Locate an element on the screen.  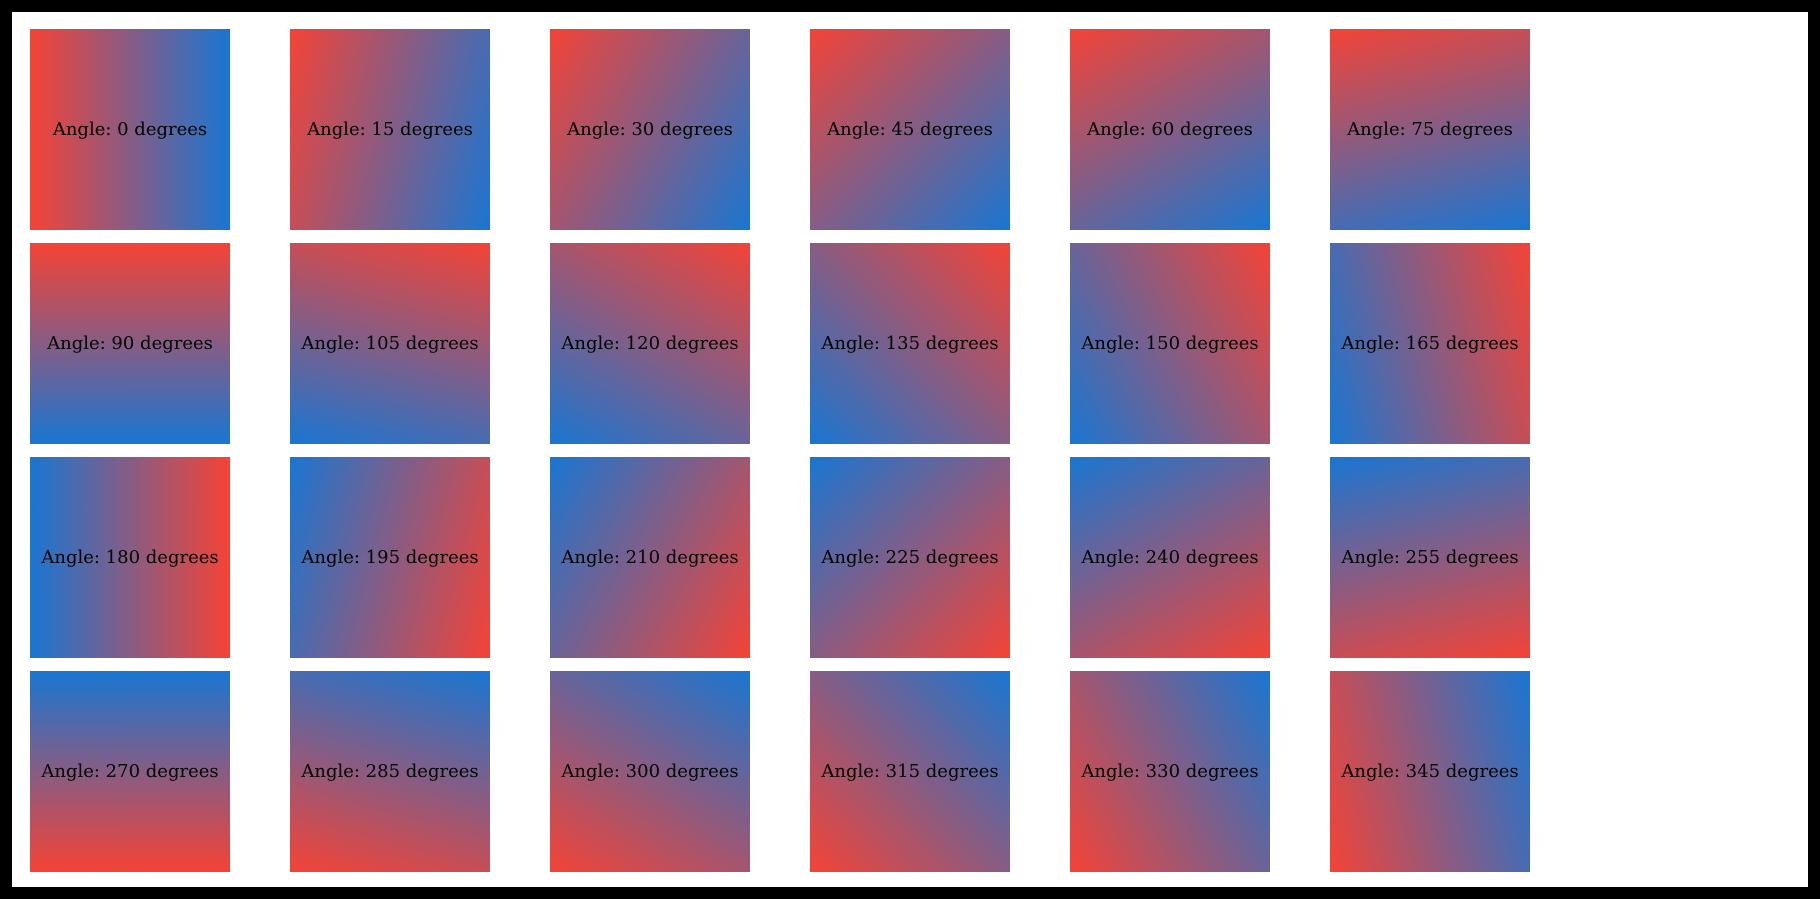
tile-label: Angle: 105 degrees is located at coordinates (390, 343).